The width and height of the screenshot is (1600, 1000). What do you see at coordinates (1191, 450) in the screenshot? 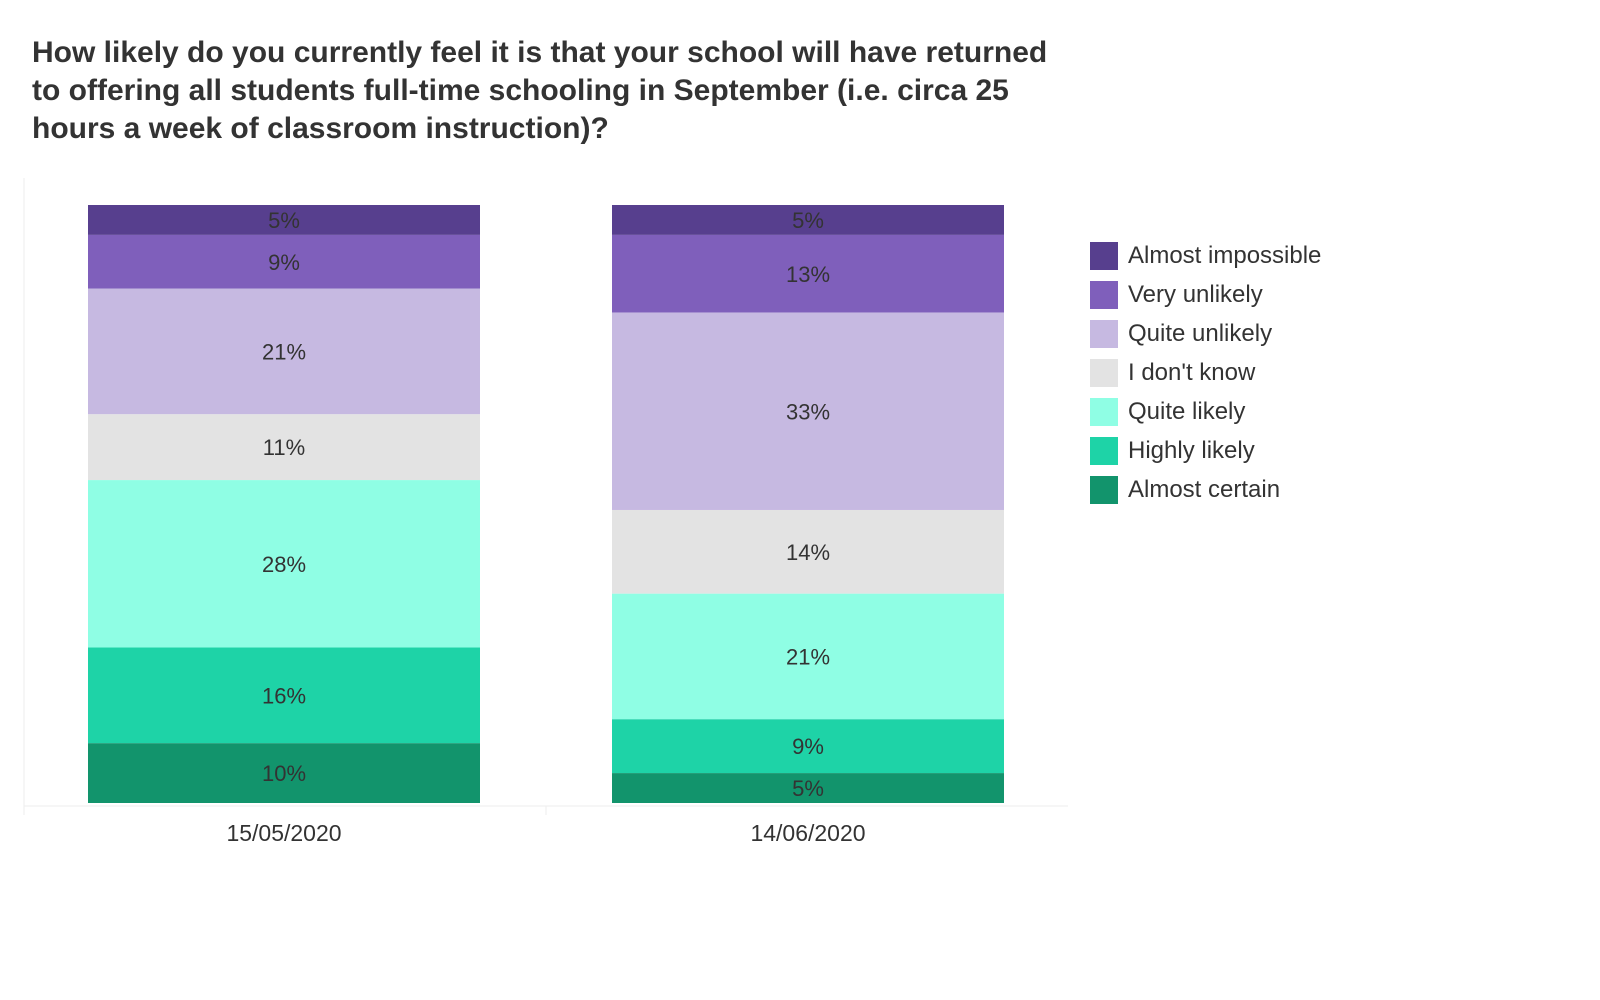
I see `legend-label: Highly likely` at bounding box center [1191, 450].